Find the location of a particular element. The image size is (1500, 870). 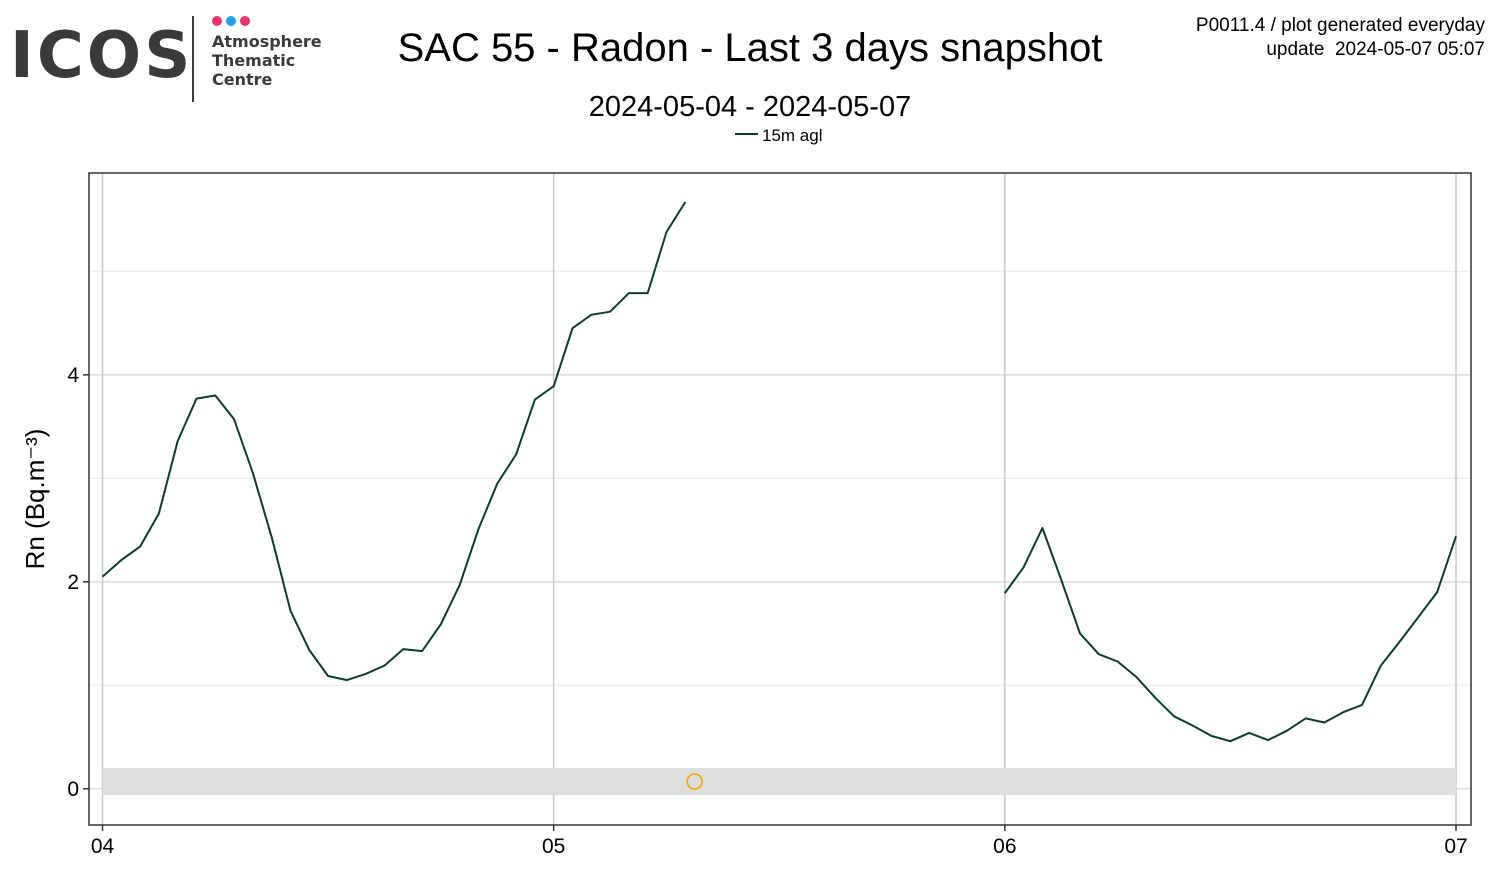

chart-subtitle: 2024-05-04 - 2024-05-07 is located at coordinates (750, 107).